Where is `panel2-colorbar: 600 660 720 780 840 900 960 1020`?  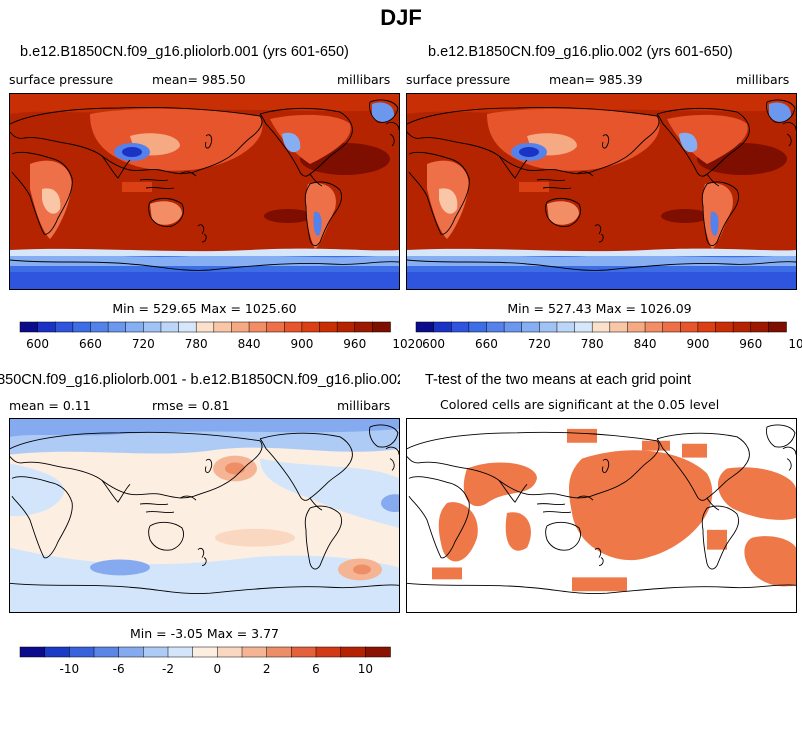 panel2-colorbar: 600 660 720 780 840 900 960 1020 is located at coordinates (608, 338).